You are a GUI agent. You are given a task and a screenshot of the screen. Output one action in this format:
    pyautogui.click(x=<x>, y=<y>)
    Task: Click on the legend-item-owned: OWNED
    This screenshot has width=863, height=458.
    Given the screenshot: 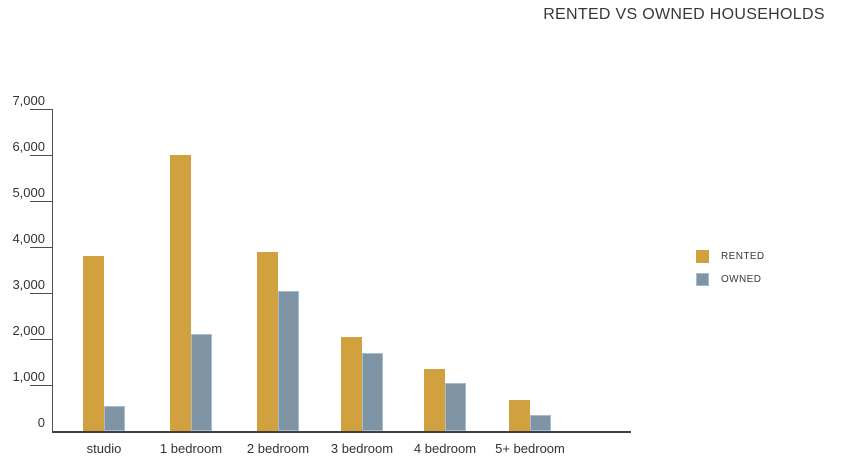 What is the action you would take?
    pyautogui.click(x=730, y=279)
    